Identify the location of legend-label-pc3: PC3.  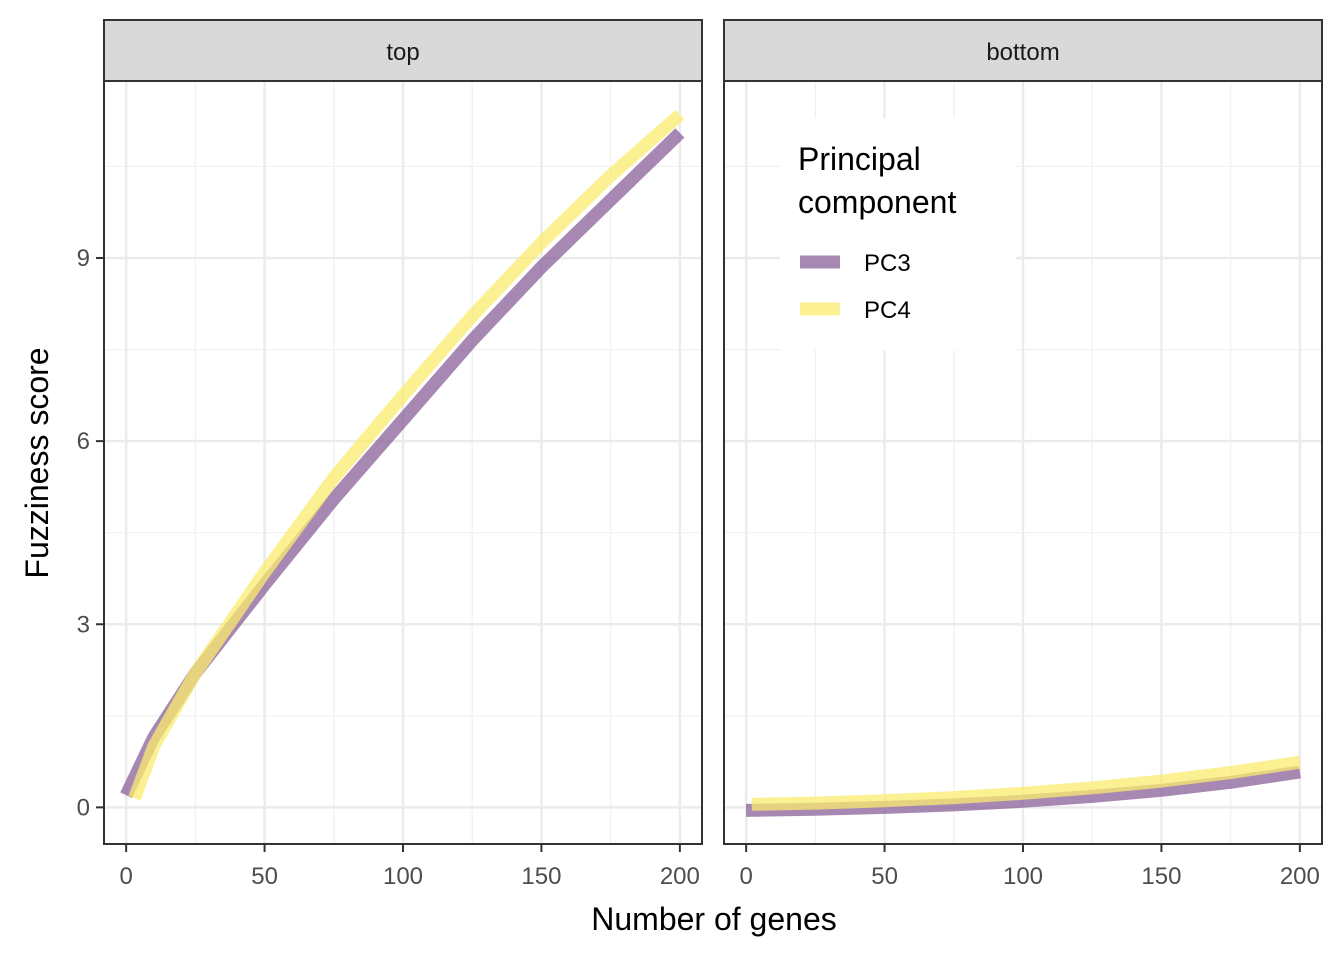
(887, 263).